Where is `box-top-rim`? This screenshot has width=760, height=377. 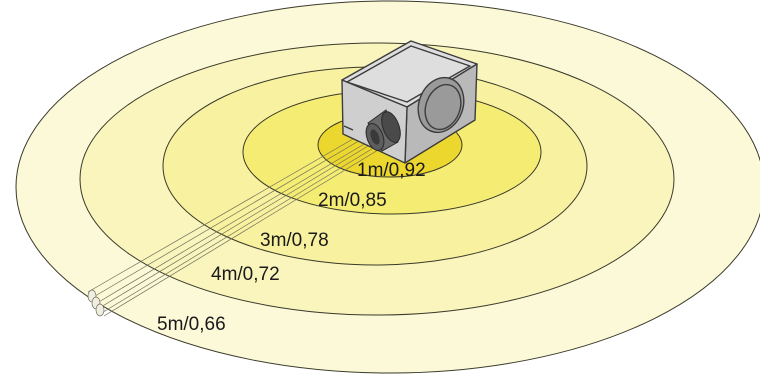
box-top-rim is located at coordinates (408, 74).